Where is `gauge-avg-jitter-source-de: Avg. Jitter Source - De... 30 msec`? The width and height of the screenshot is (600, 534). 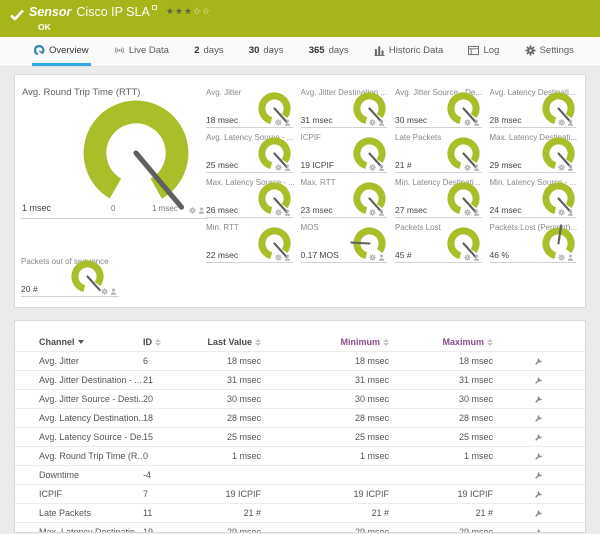
gauge-avg-jitter-source-de: Avg. Jitter Source - De... 30 msec is located at coordinates (442, 109).